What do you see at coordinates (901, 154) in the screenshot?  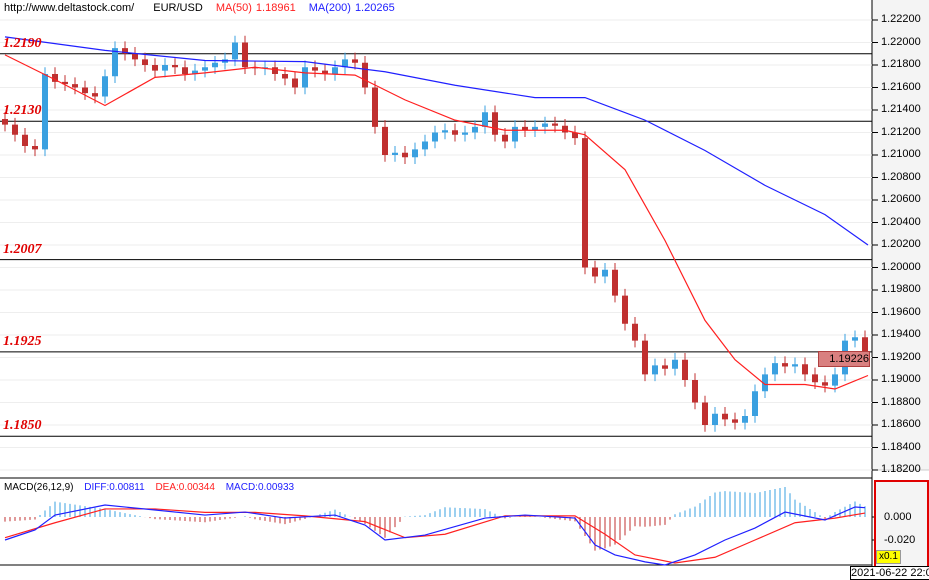 I see `y-tick-label: 1.21000` at bounding box center [901, 154].